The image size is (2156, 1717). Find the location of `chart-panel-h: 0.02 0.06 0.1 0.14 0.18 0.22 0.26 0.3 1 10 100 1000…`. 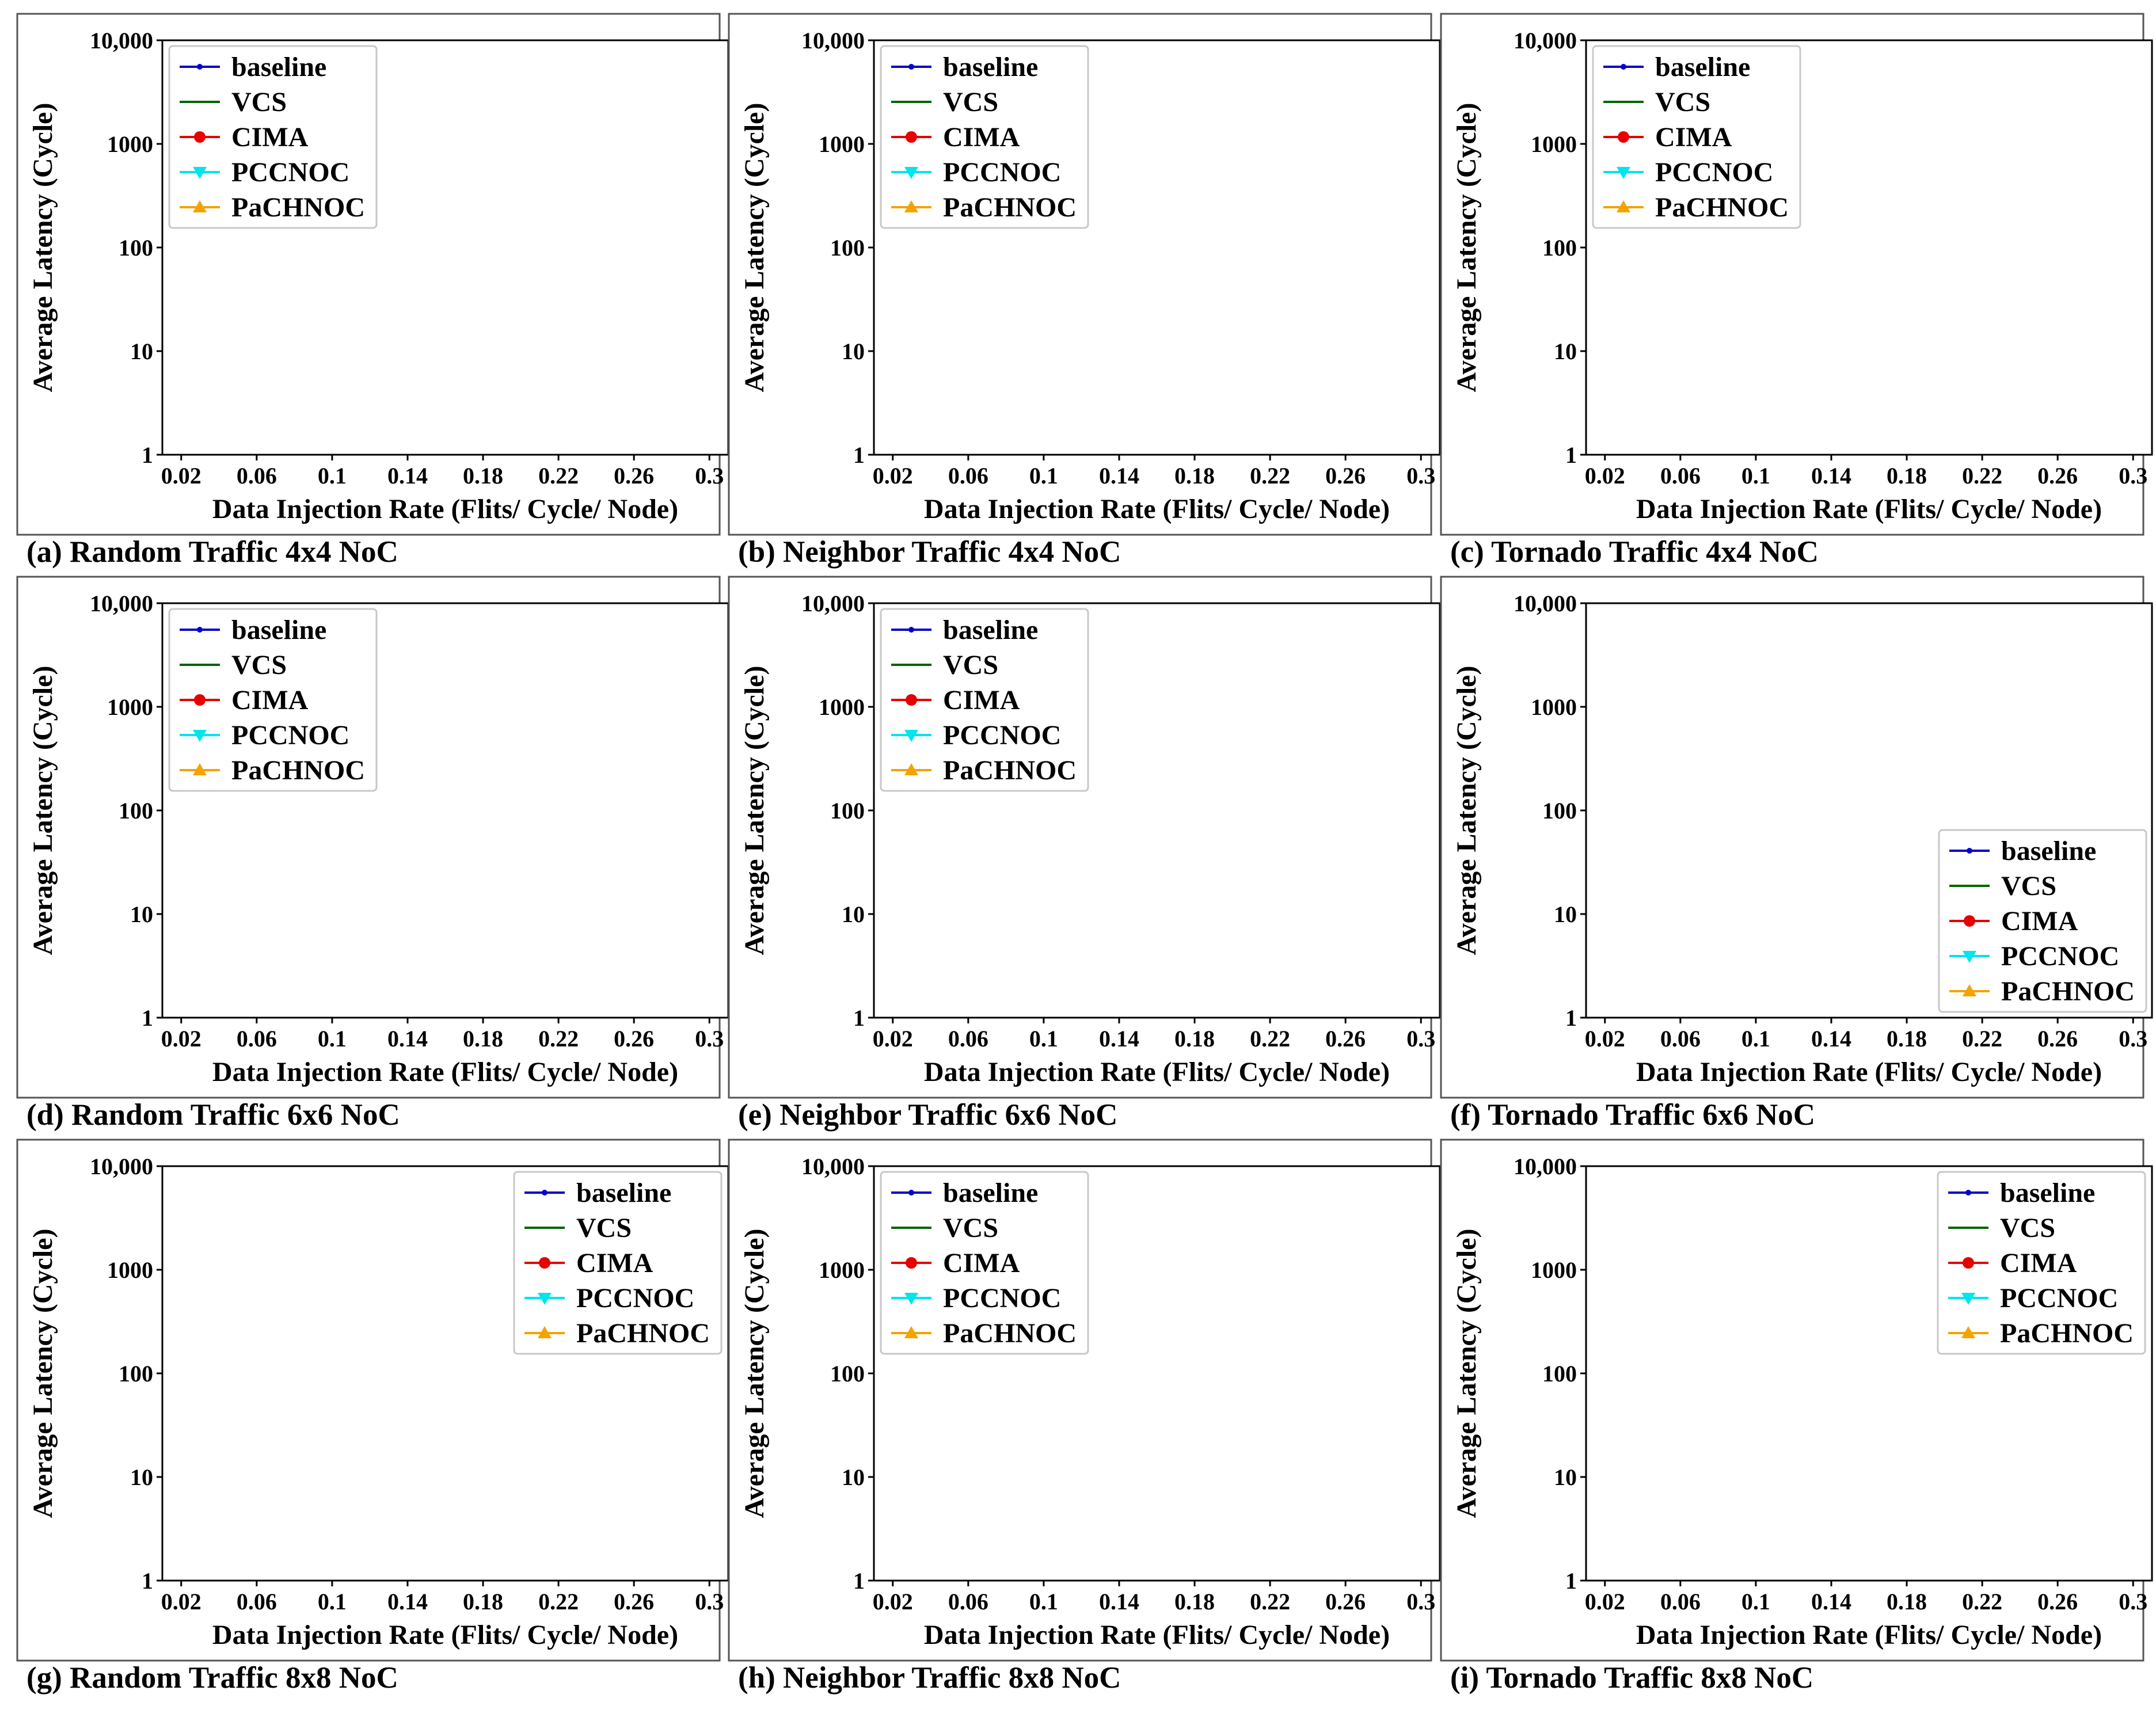

chart-panel-h: 0.02 0.06 0.1 0.14 0.18 0.22 0.26 0.3 1 10 100 1000… is located at coordinates (1085, 1417).